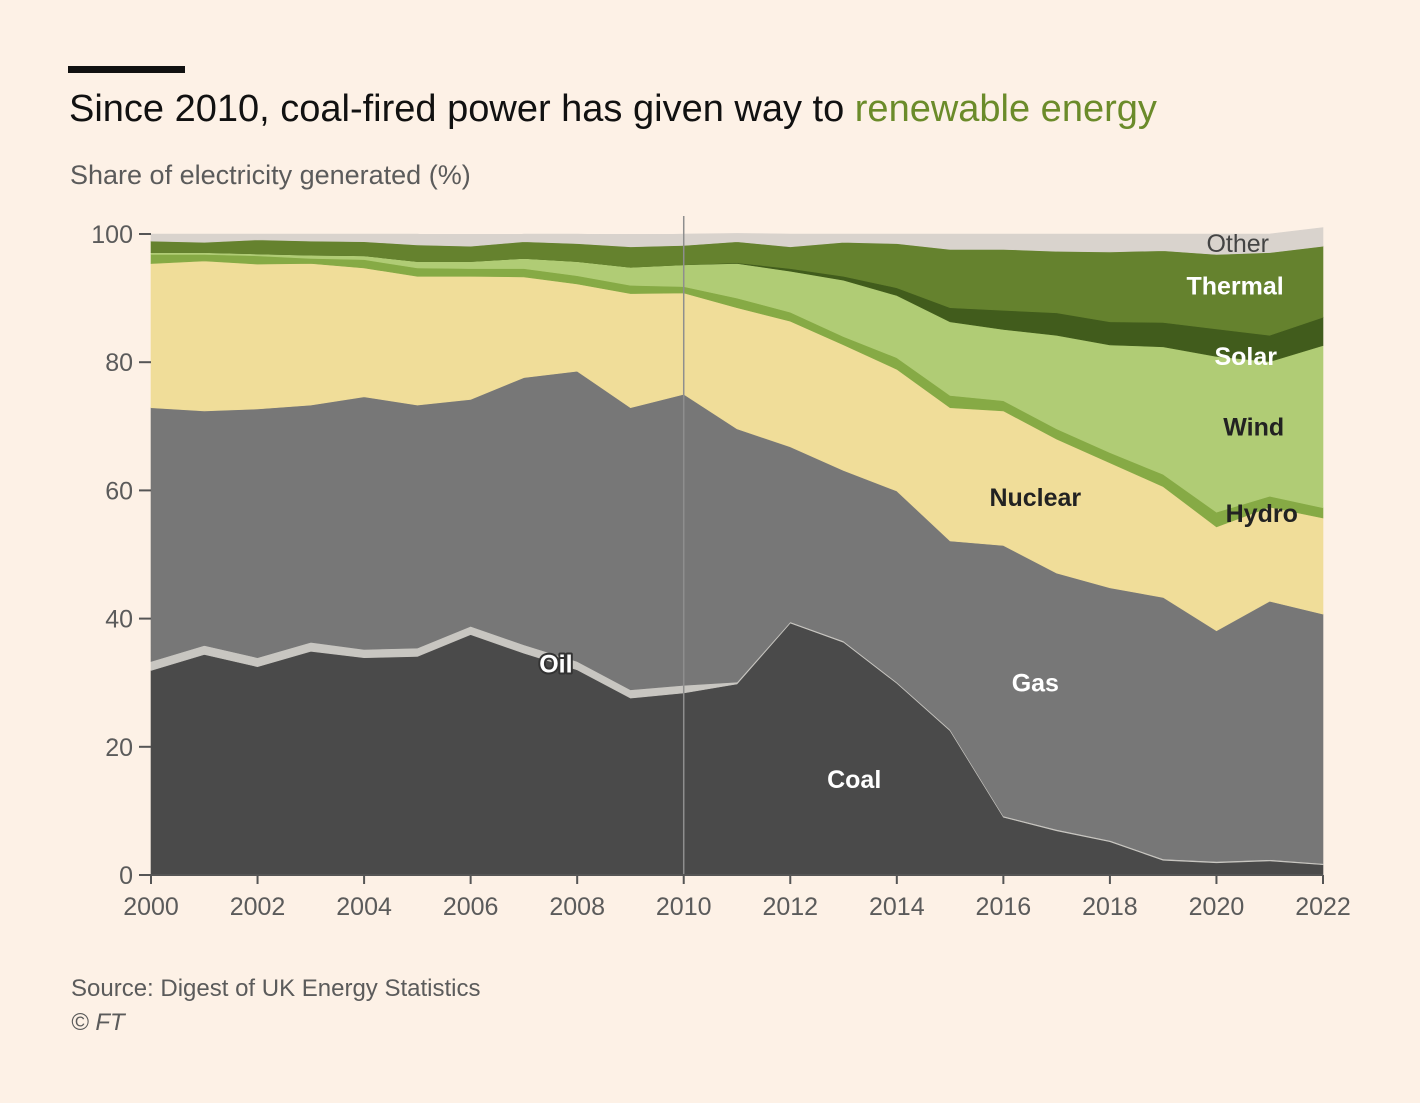 The height and width of the screenshot is (1103, 1420). What do you see at coordinates (1262, 514) in the screenshot?
I see `label-hydro: Hydro` at bounding box center [1262, 514].